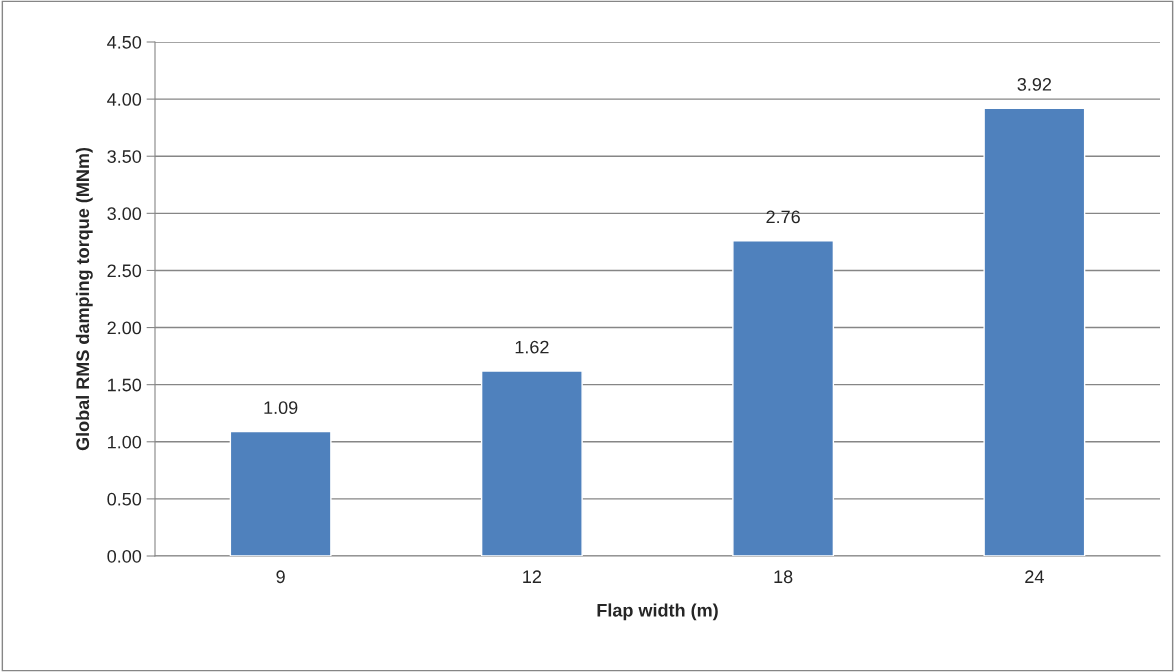 This screenshot has height=672, width=1175. Describe the element at coordinates (124, 328) in the screenshot. I see `y-tick-label: 2.00` at that location.